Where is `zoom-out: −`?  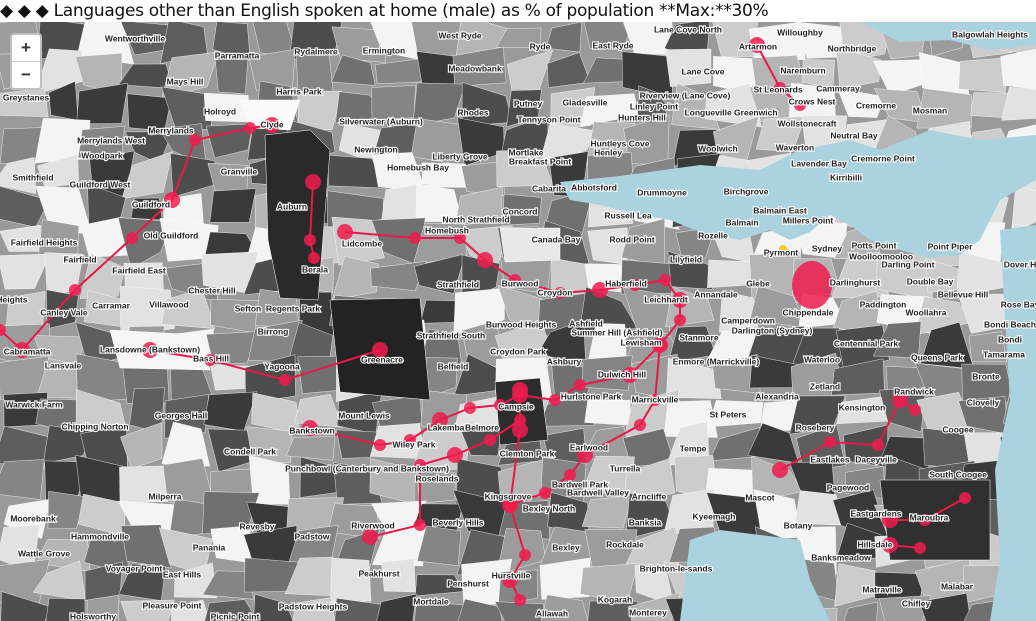
zoom-out: − is located at coordinates (26, 74).